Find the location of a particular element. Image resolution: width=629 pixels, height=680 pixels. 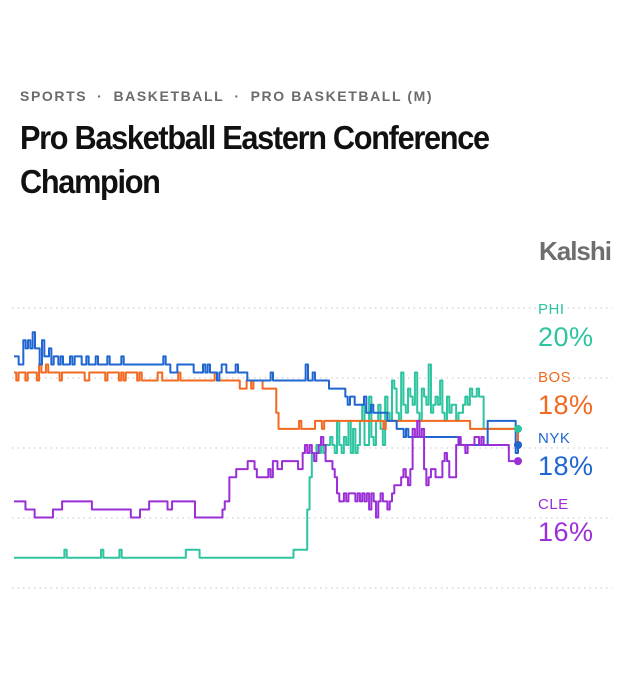

breadcrumb-basketball: BASKETBALL is located at coordinates (169, 96).